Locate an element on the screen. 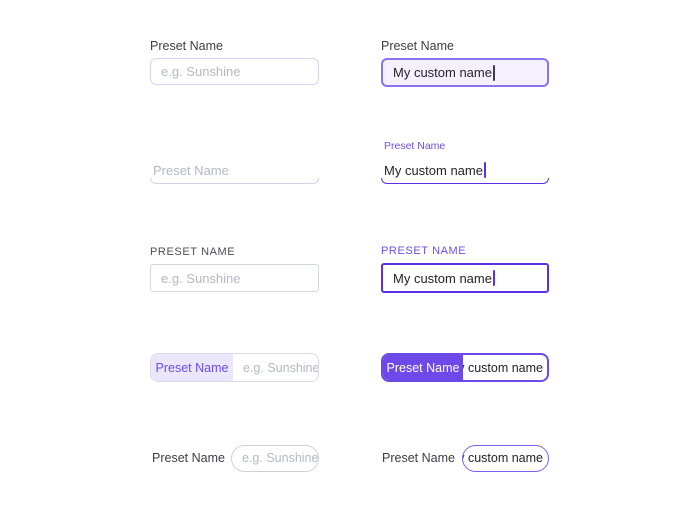 The width and height of the screenshot is (700, 525). field-underline-filled: Preset Name My custom name is located at coordinates (465, 162).